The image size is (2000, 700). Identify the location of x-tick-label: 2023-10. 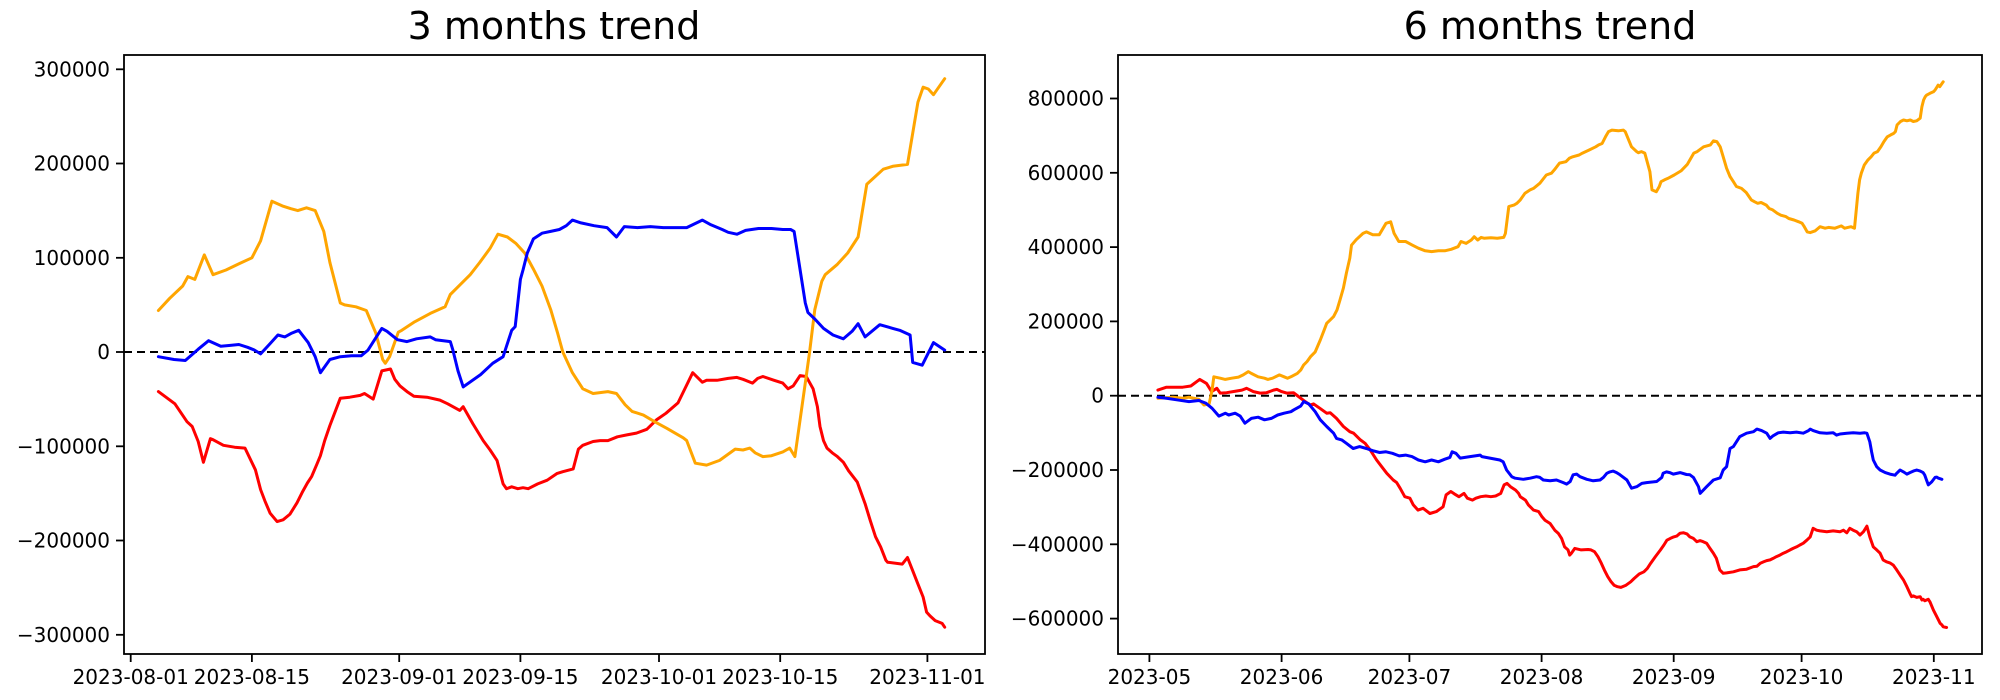
(1802, 677).